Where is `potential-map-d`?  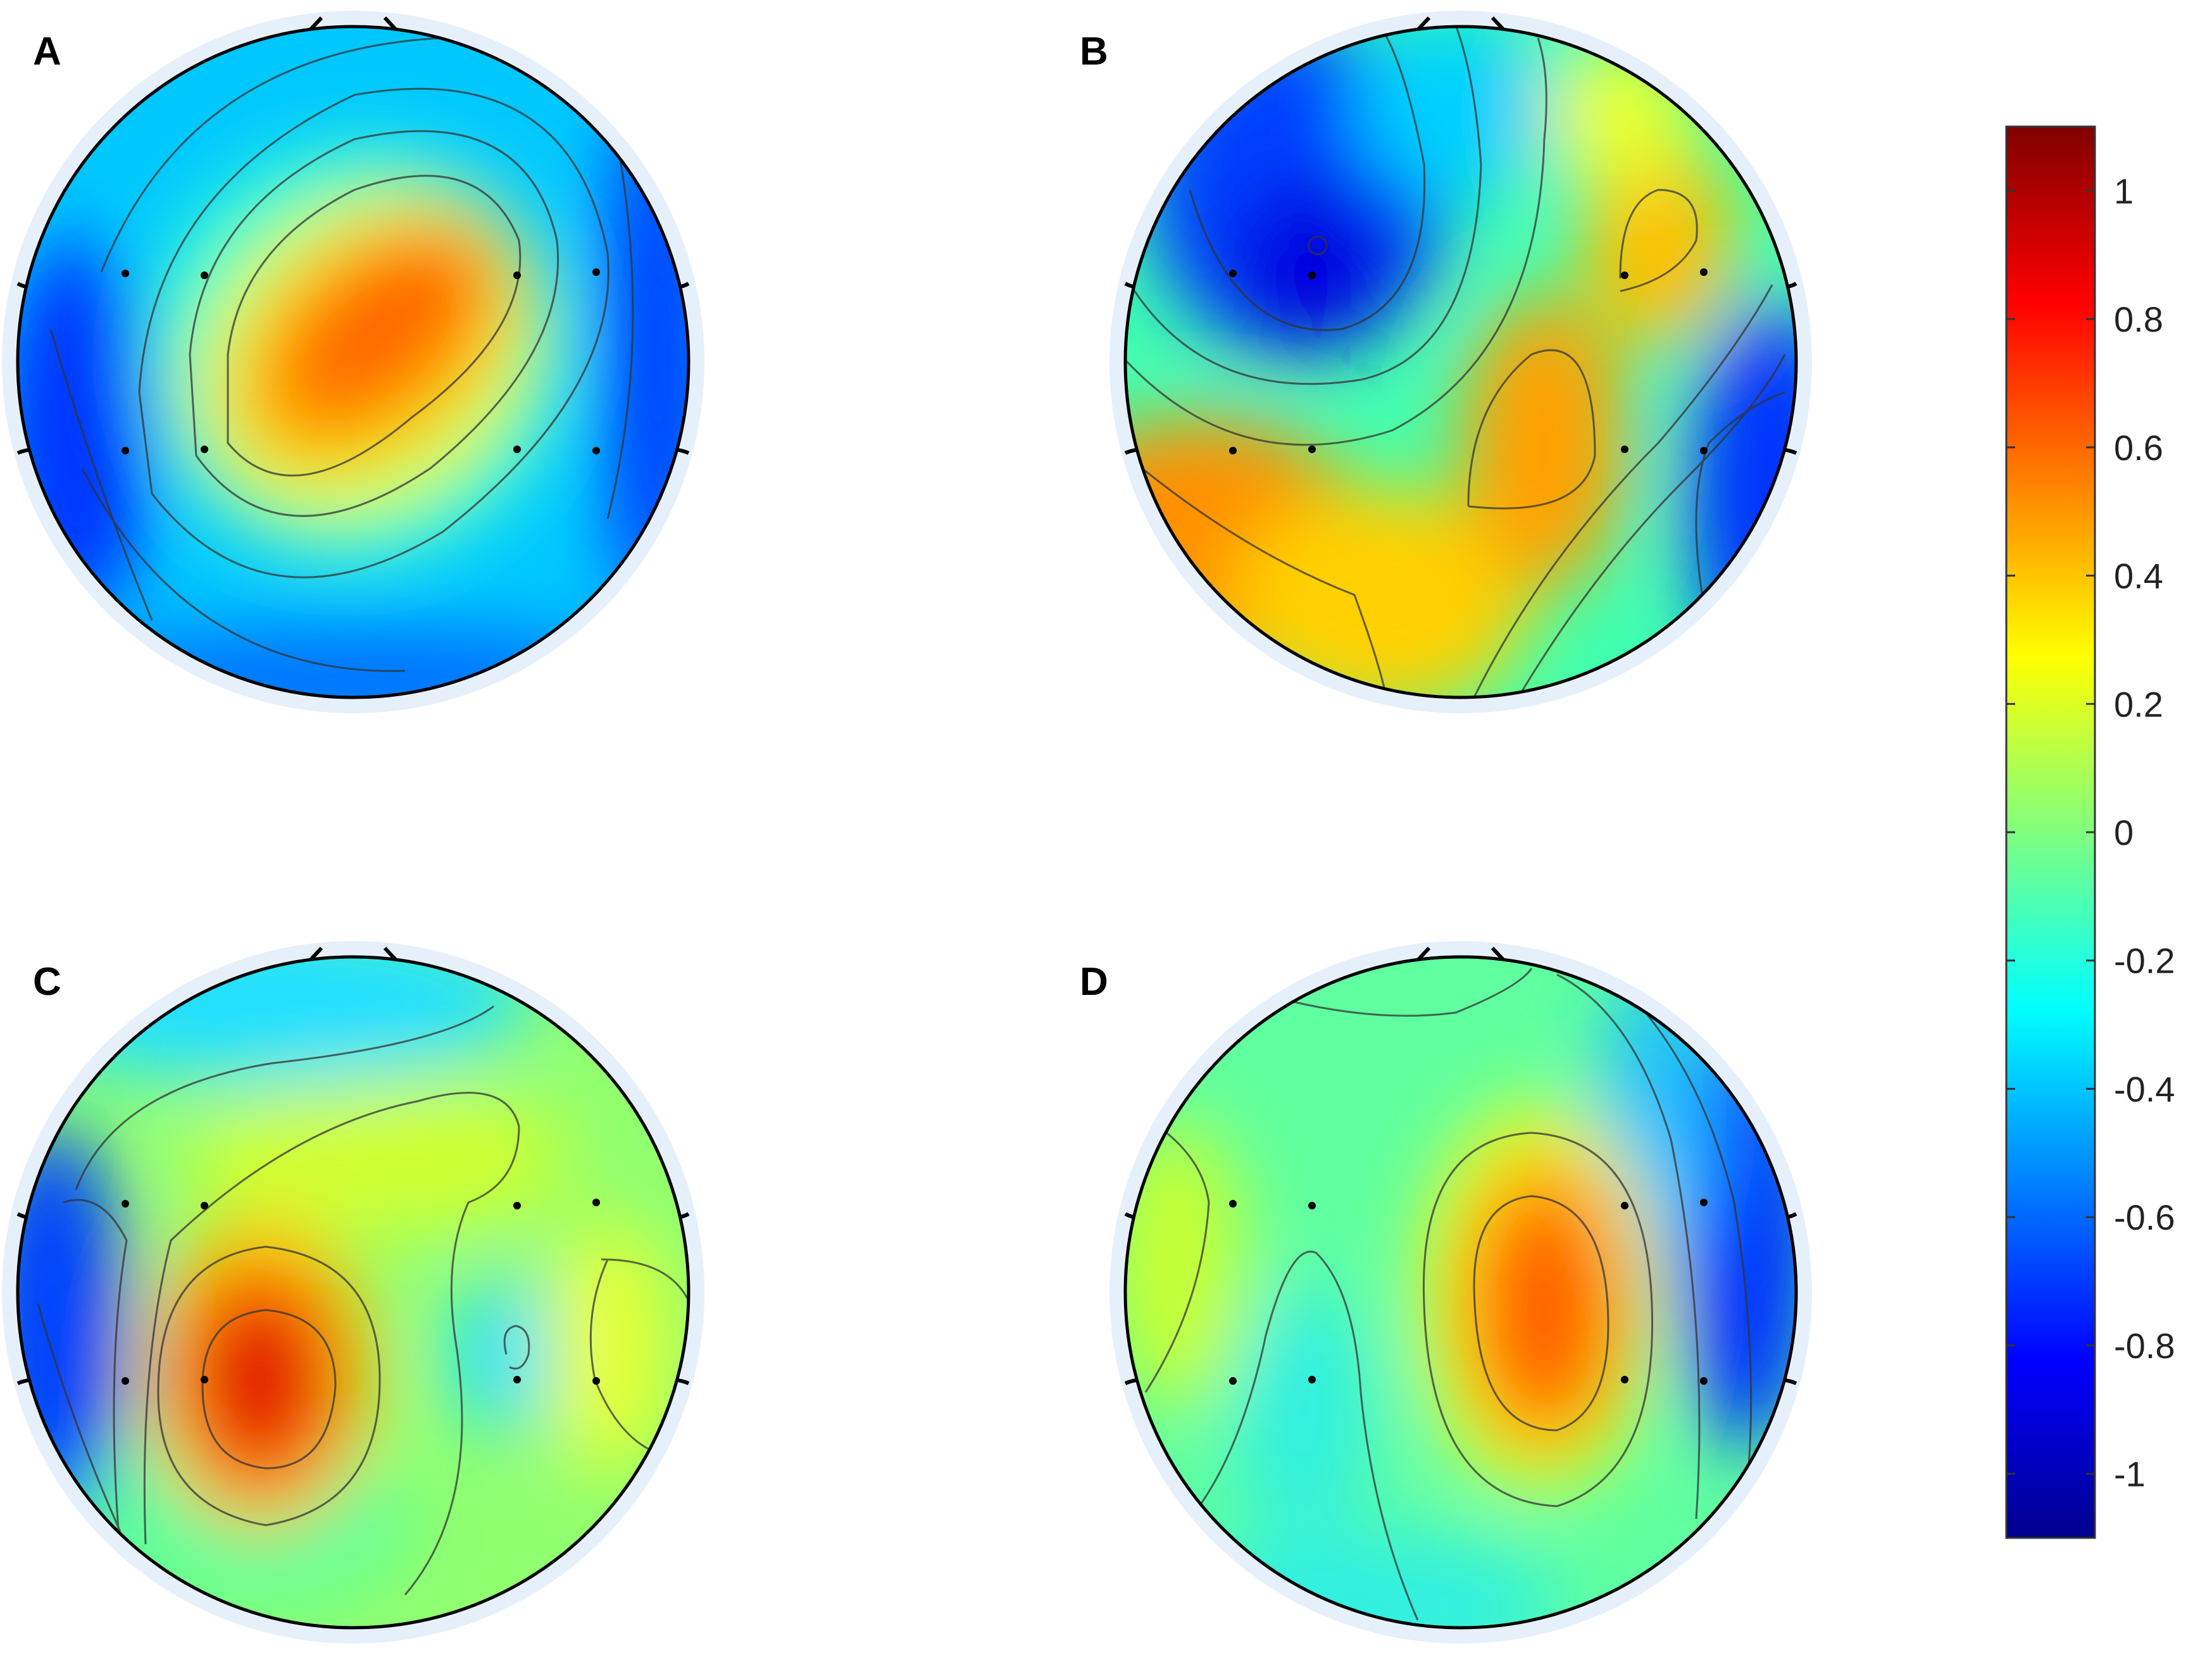 potential-map-d is located at coordinates (1461, 1292).